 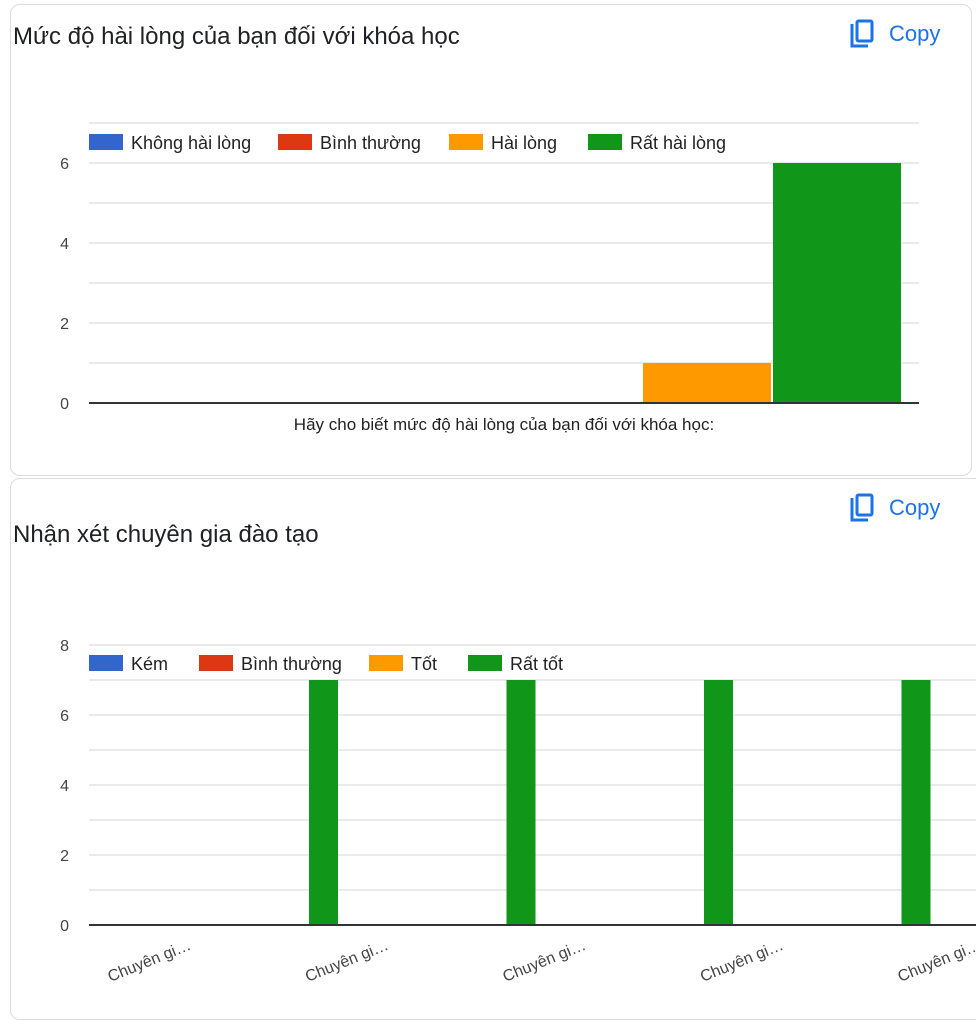 What do you see at coordinates (166, 534) in the screenshot?
I see `chart-title: Nhận xét chuyên gia đào tạo` at bounding box center [166, 534].